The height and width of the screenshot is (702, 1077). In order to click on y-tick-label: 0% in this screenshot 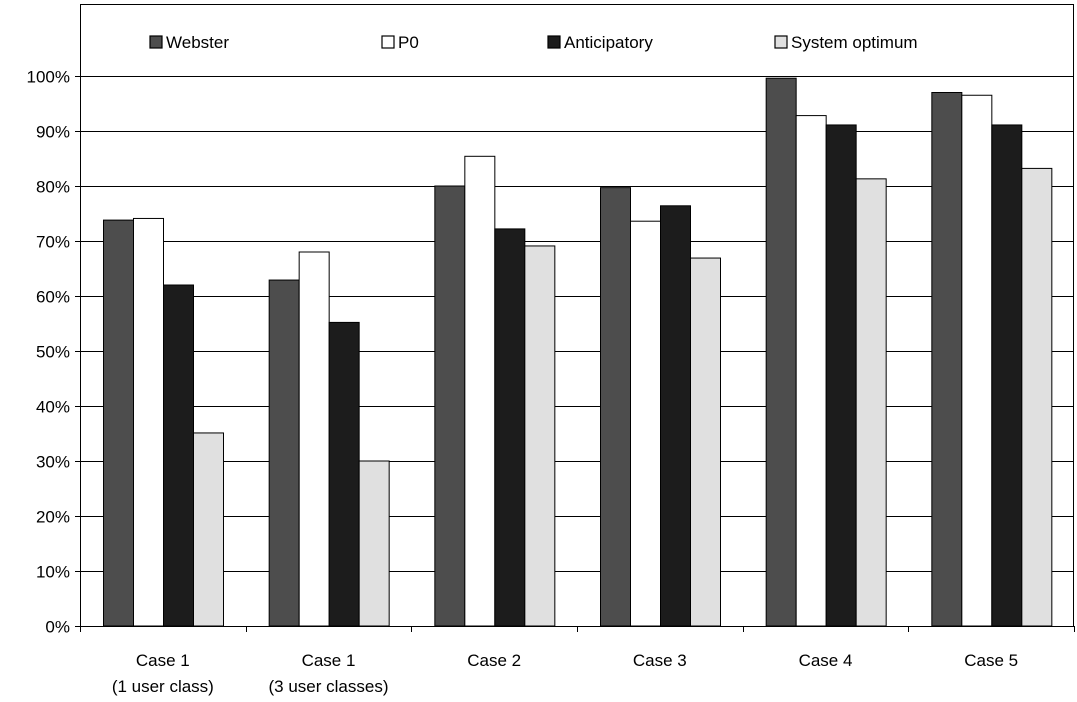, I will do `click(57, 627)`.